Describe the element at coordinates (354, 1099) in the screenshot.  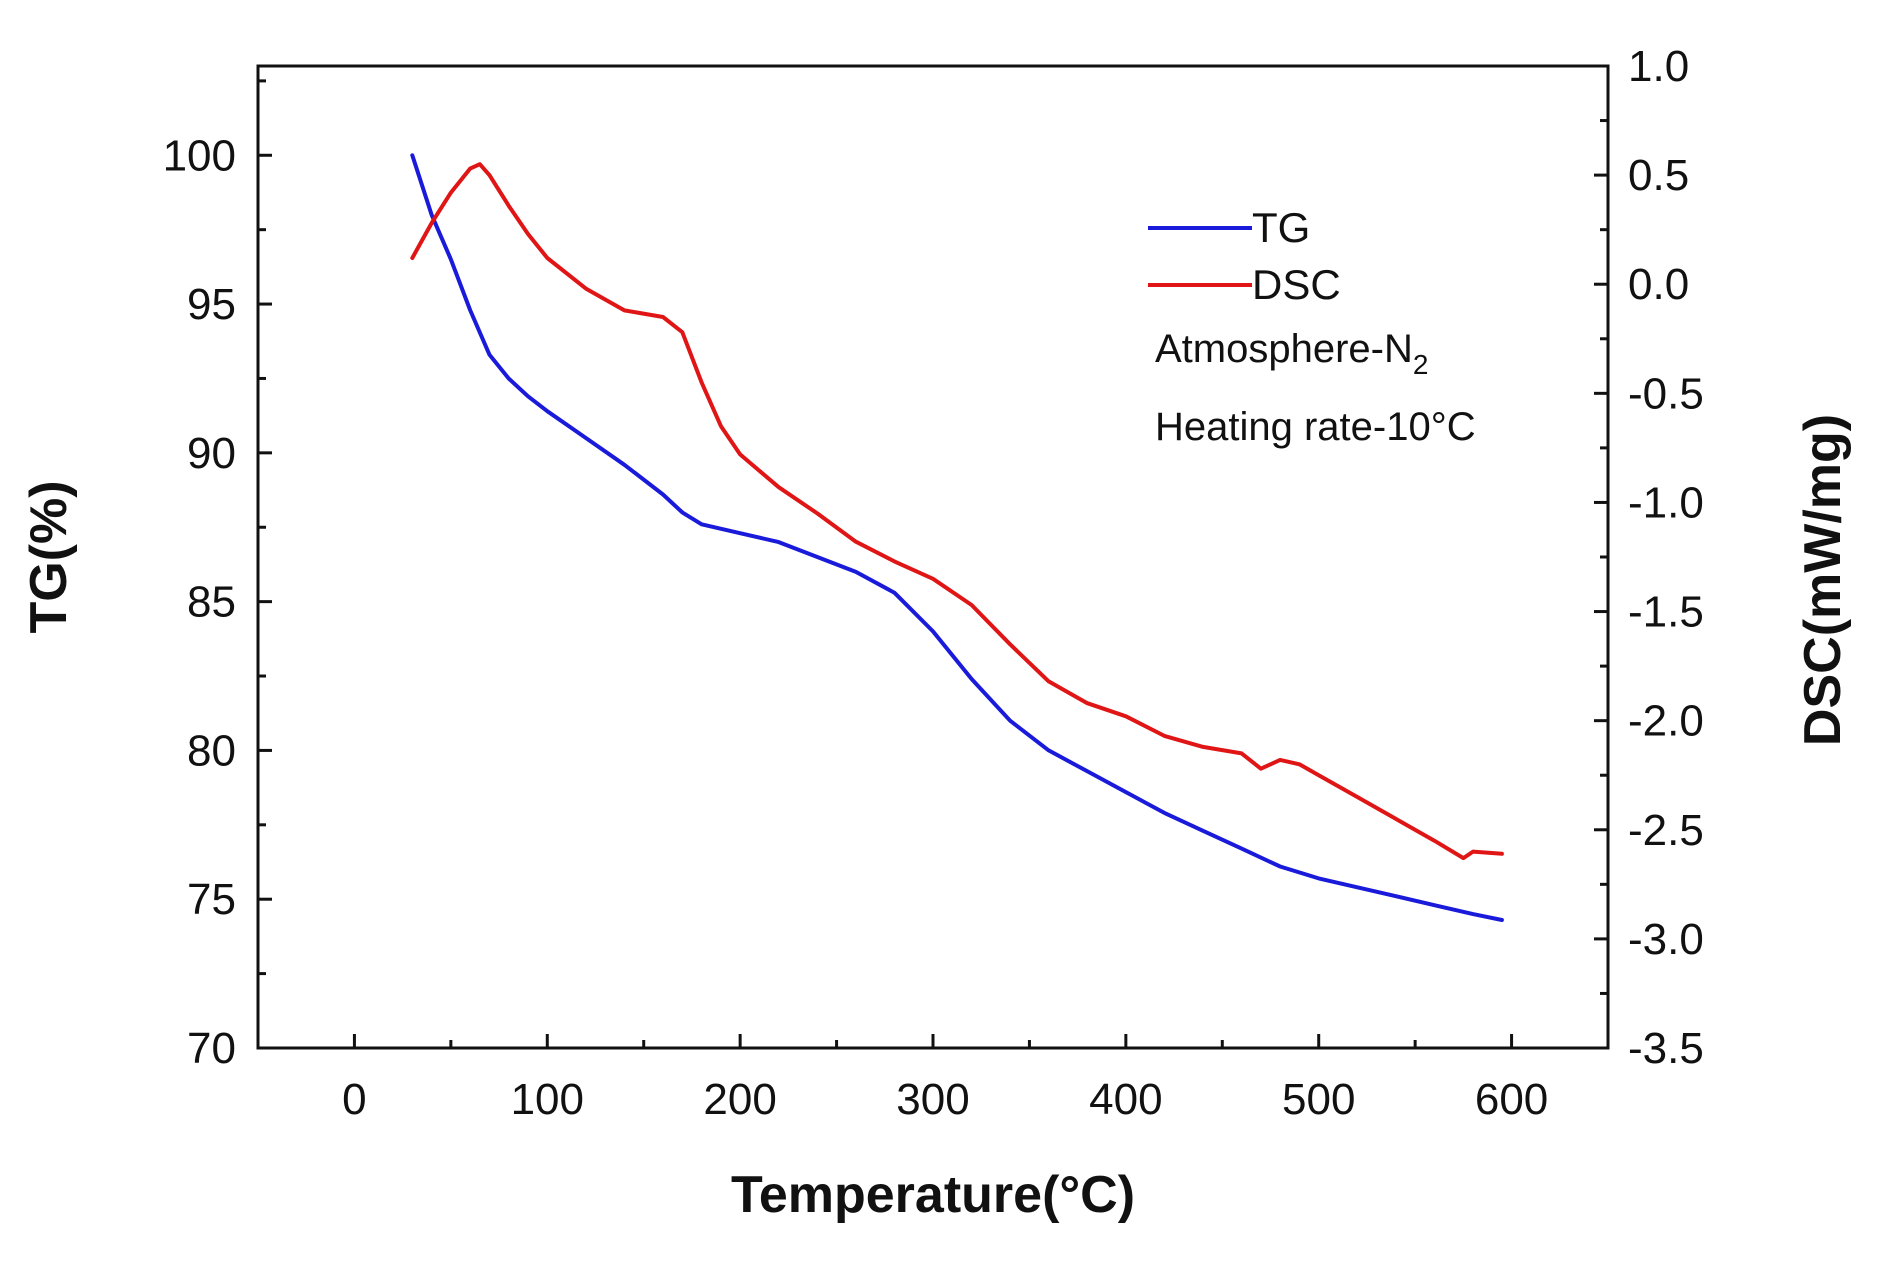
I see `x-tick-label: 0` at that location.